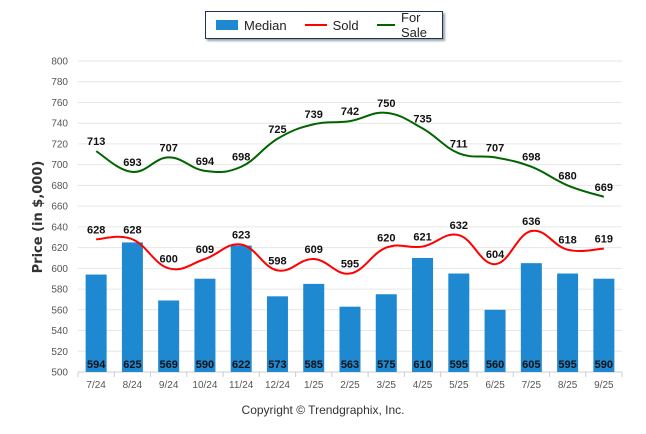  Describe the element at coordinates (350, 365) in the screenshot. I see `median-data-label: 563` at that location.